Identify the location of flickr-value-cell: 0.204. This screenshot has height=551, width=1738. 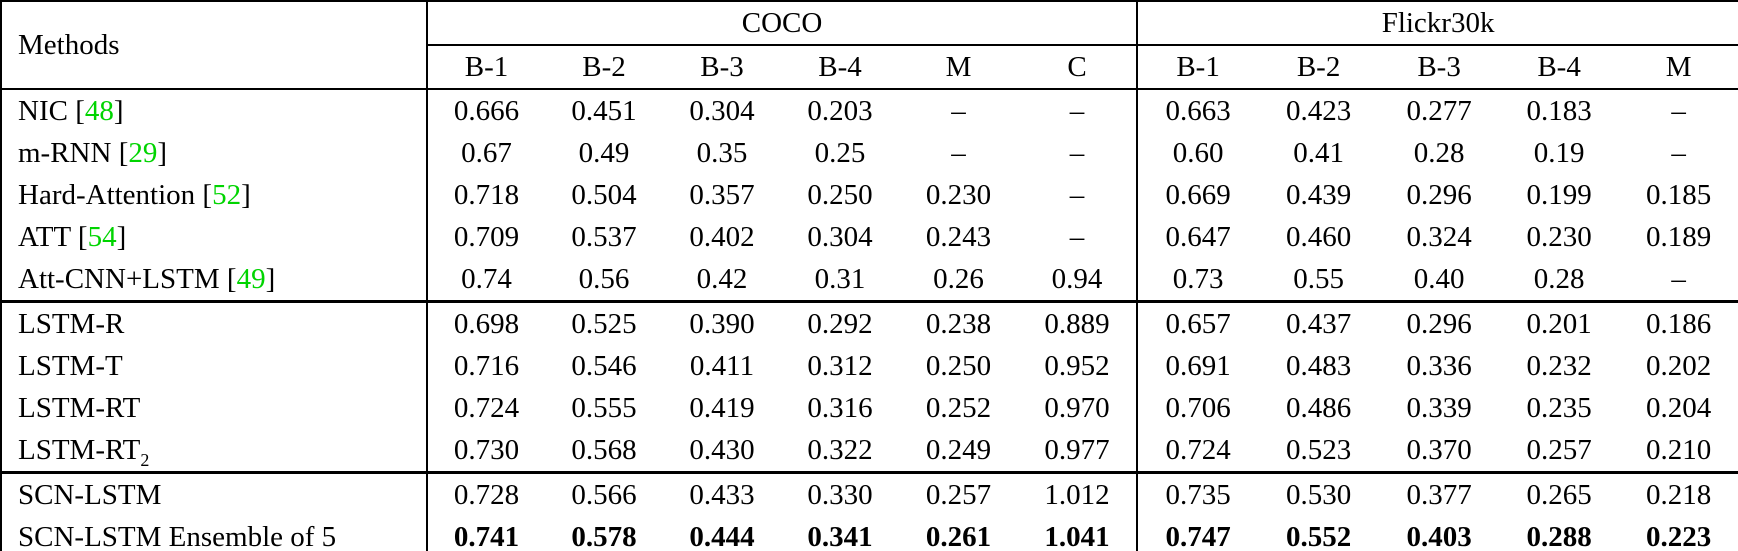
(1678, 407).